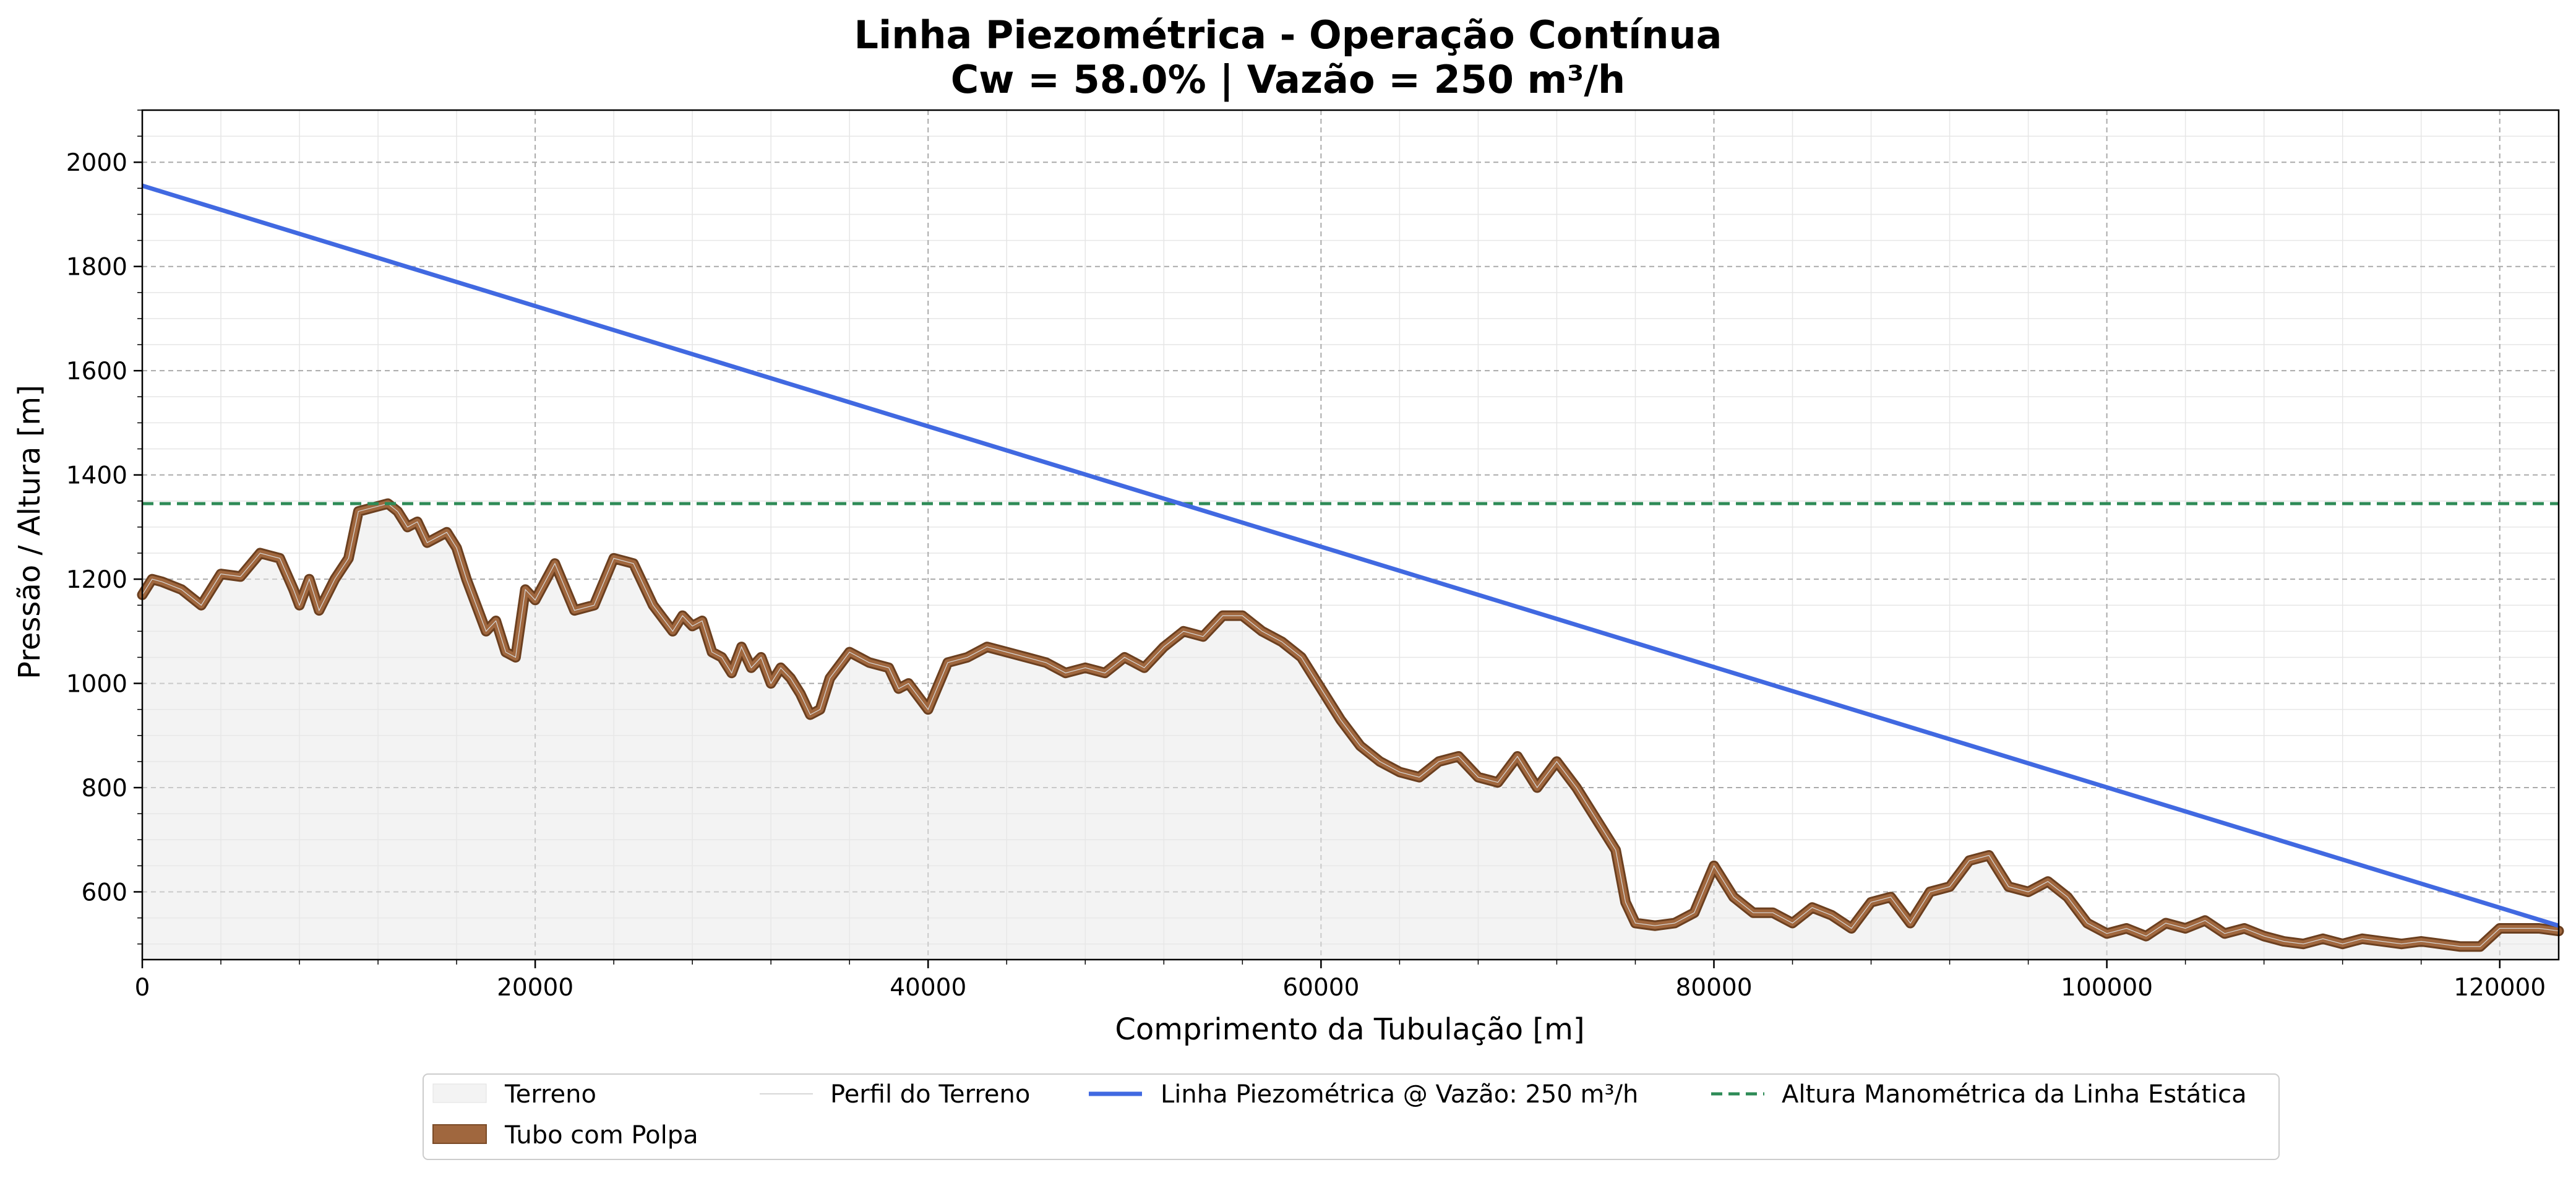 This screenshot has width=2576, height=1178. What do you see at coordinates (1320, 988) in the screenshot?
I see `x-tick-label: 60000` at bounding box center [1320, 988].